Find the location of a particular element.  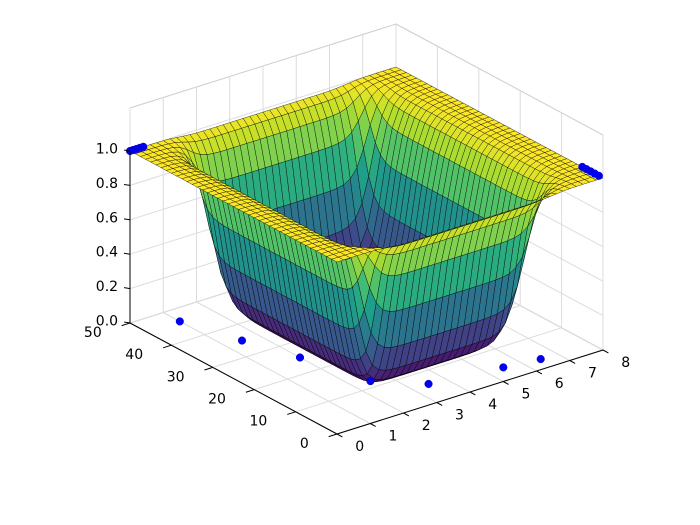

grid-line-x-floor is located at coordinates (267, 368).